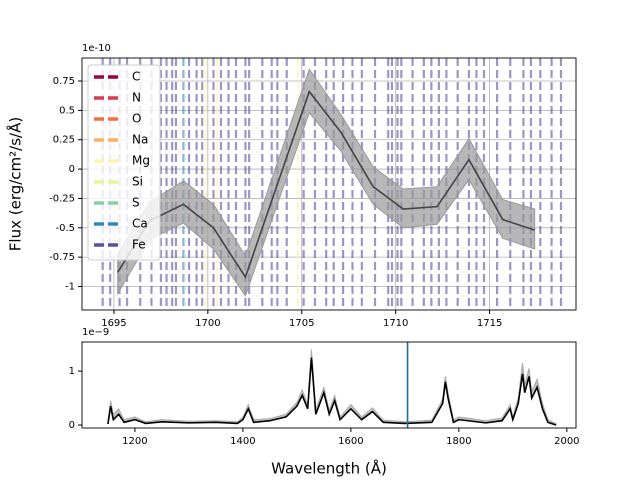  I want to click on data-line, so click(332, 391).